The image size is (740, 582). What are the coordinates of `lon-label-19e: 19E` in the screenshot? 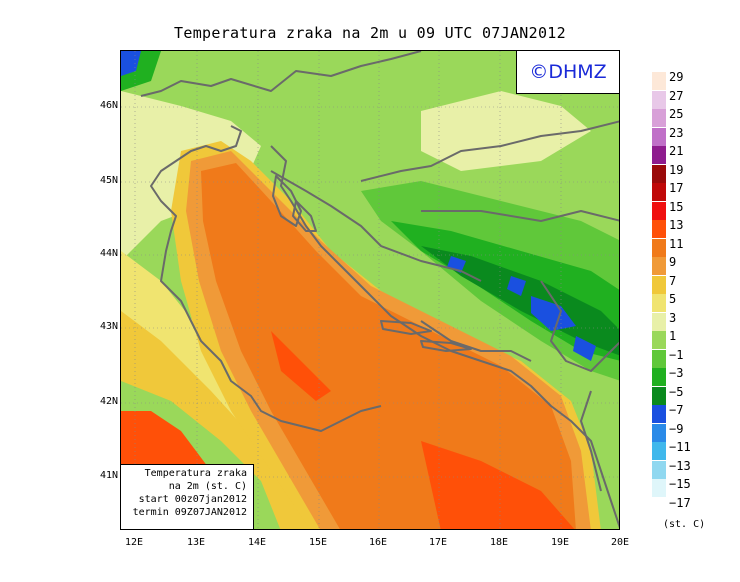 It's located at (560, 542).